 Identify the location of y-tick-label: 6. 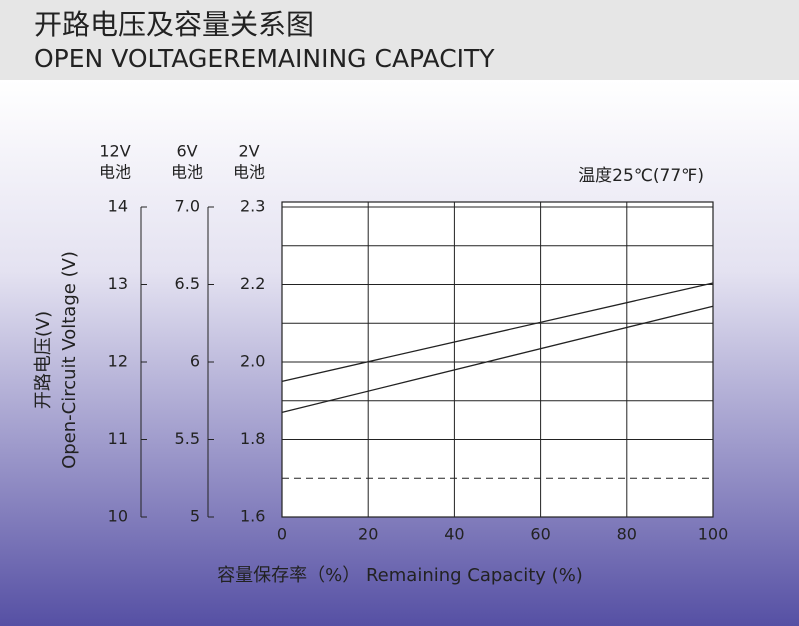
(195, 361).